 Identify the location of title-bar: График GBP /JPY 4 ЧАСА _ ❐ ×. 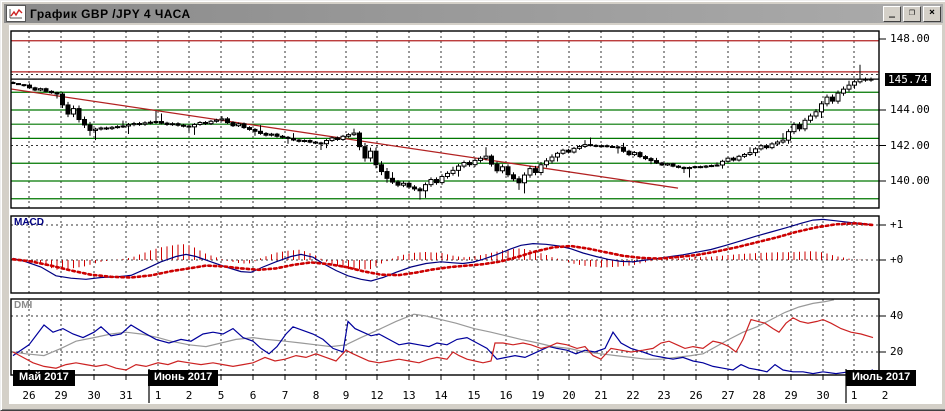
(473, 13).